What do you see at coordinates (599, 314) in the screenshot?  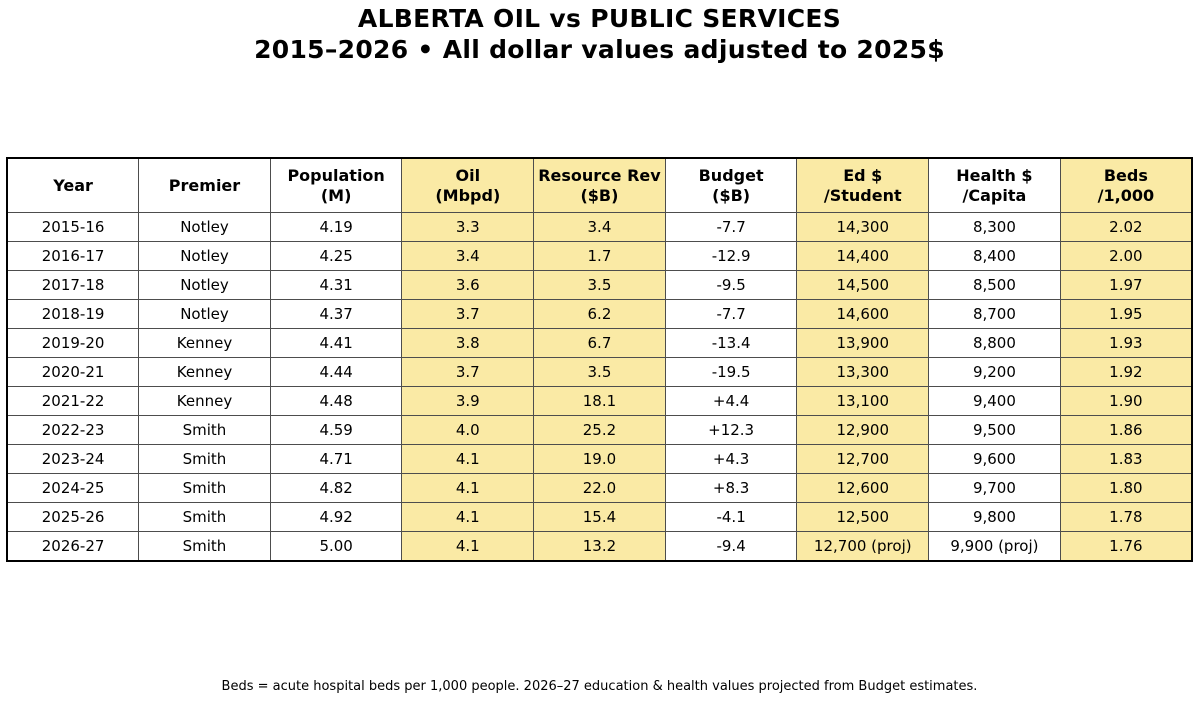 I see `table-cell: 6.2` at bounding box center [599, 314].